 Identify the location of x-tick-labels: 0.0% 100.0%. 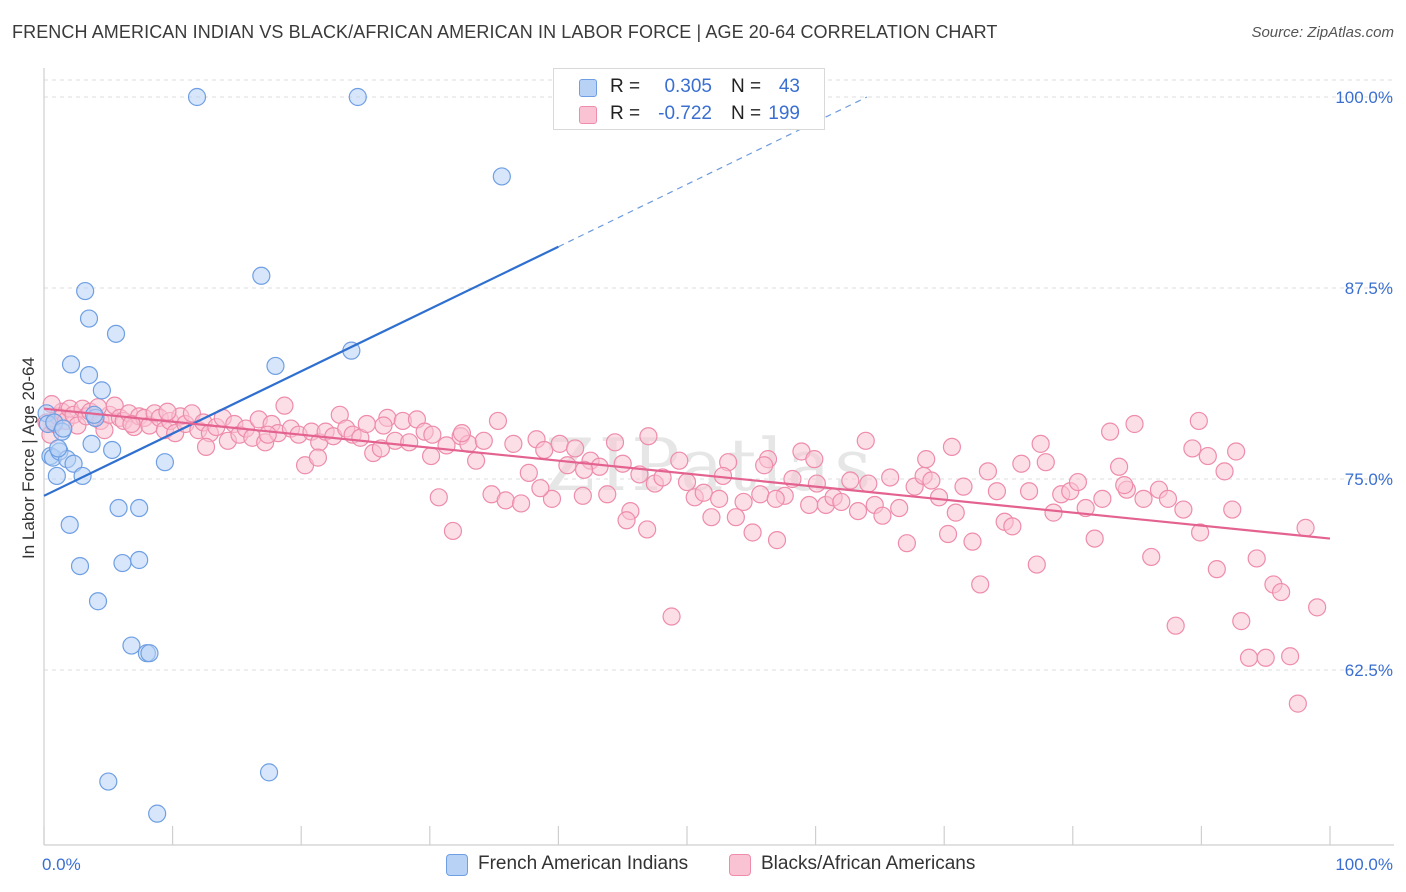
(717, 864).